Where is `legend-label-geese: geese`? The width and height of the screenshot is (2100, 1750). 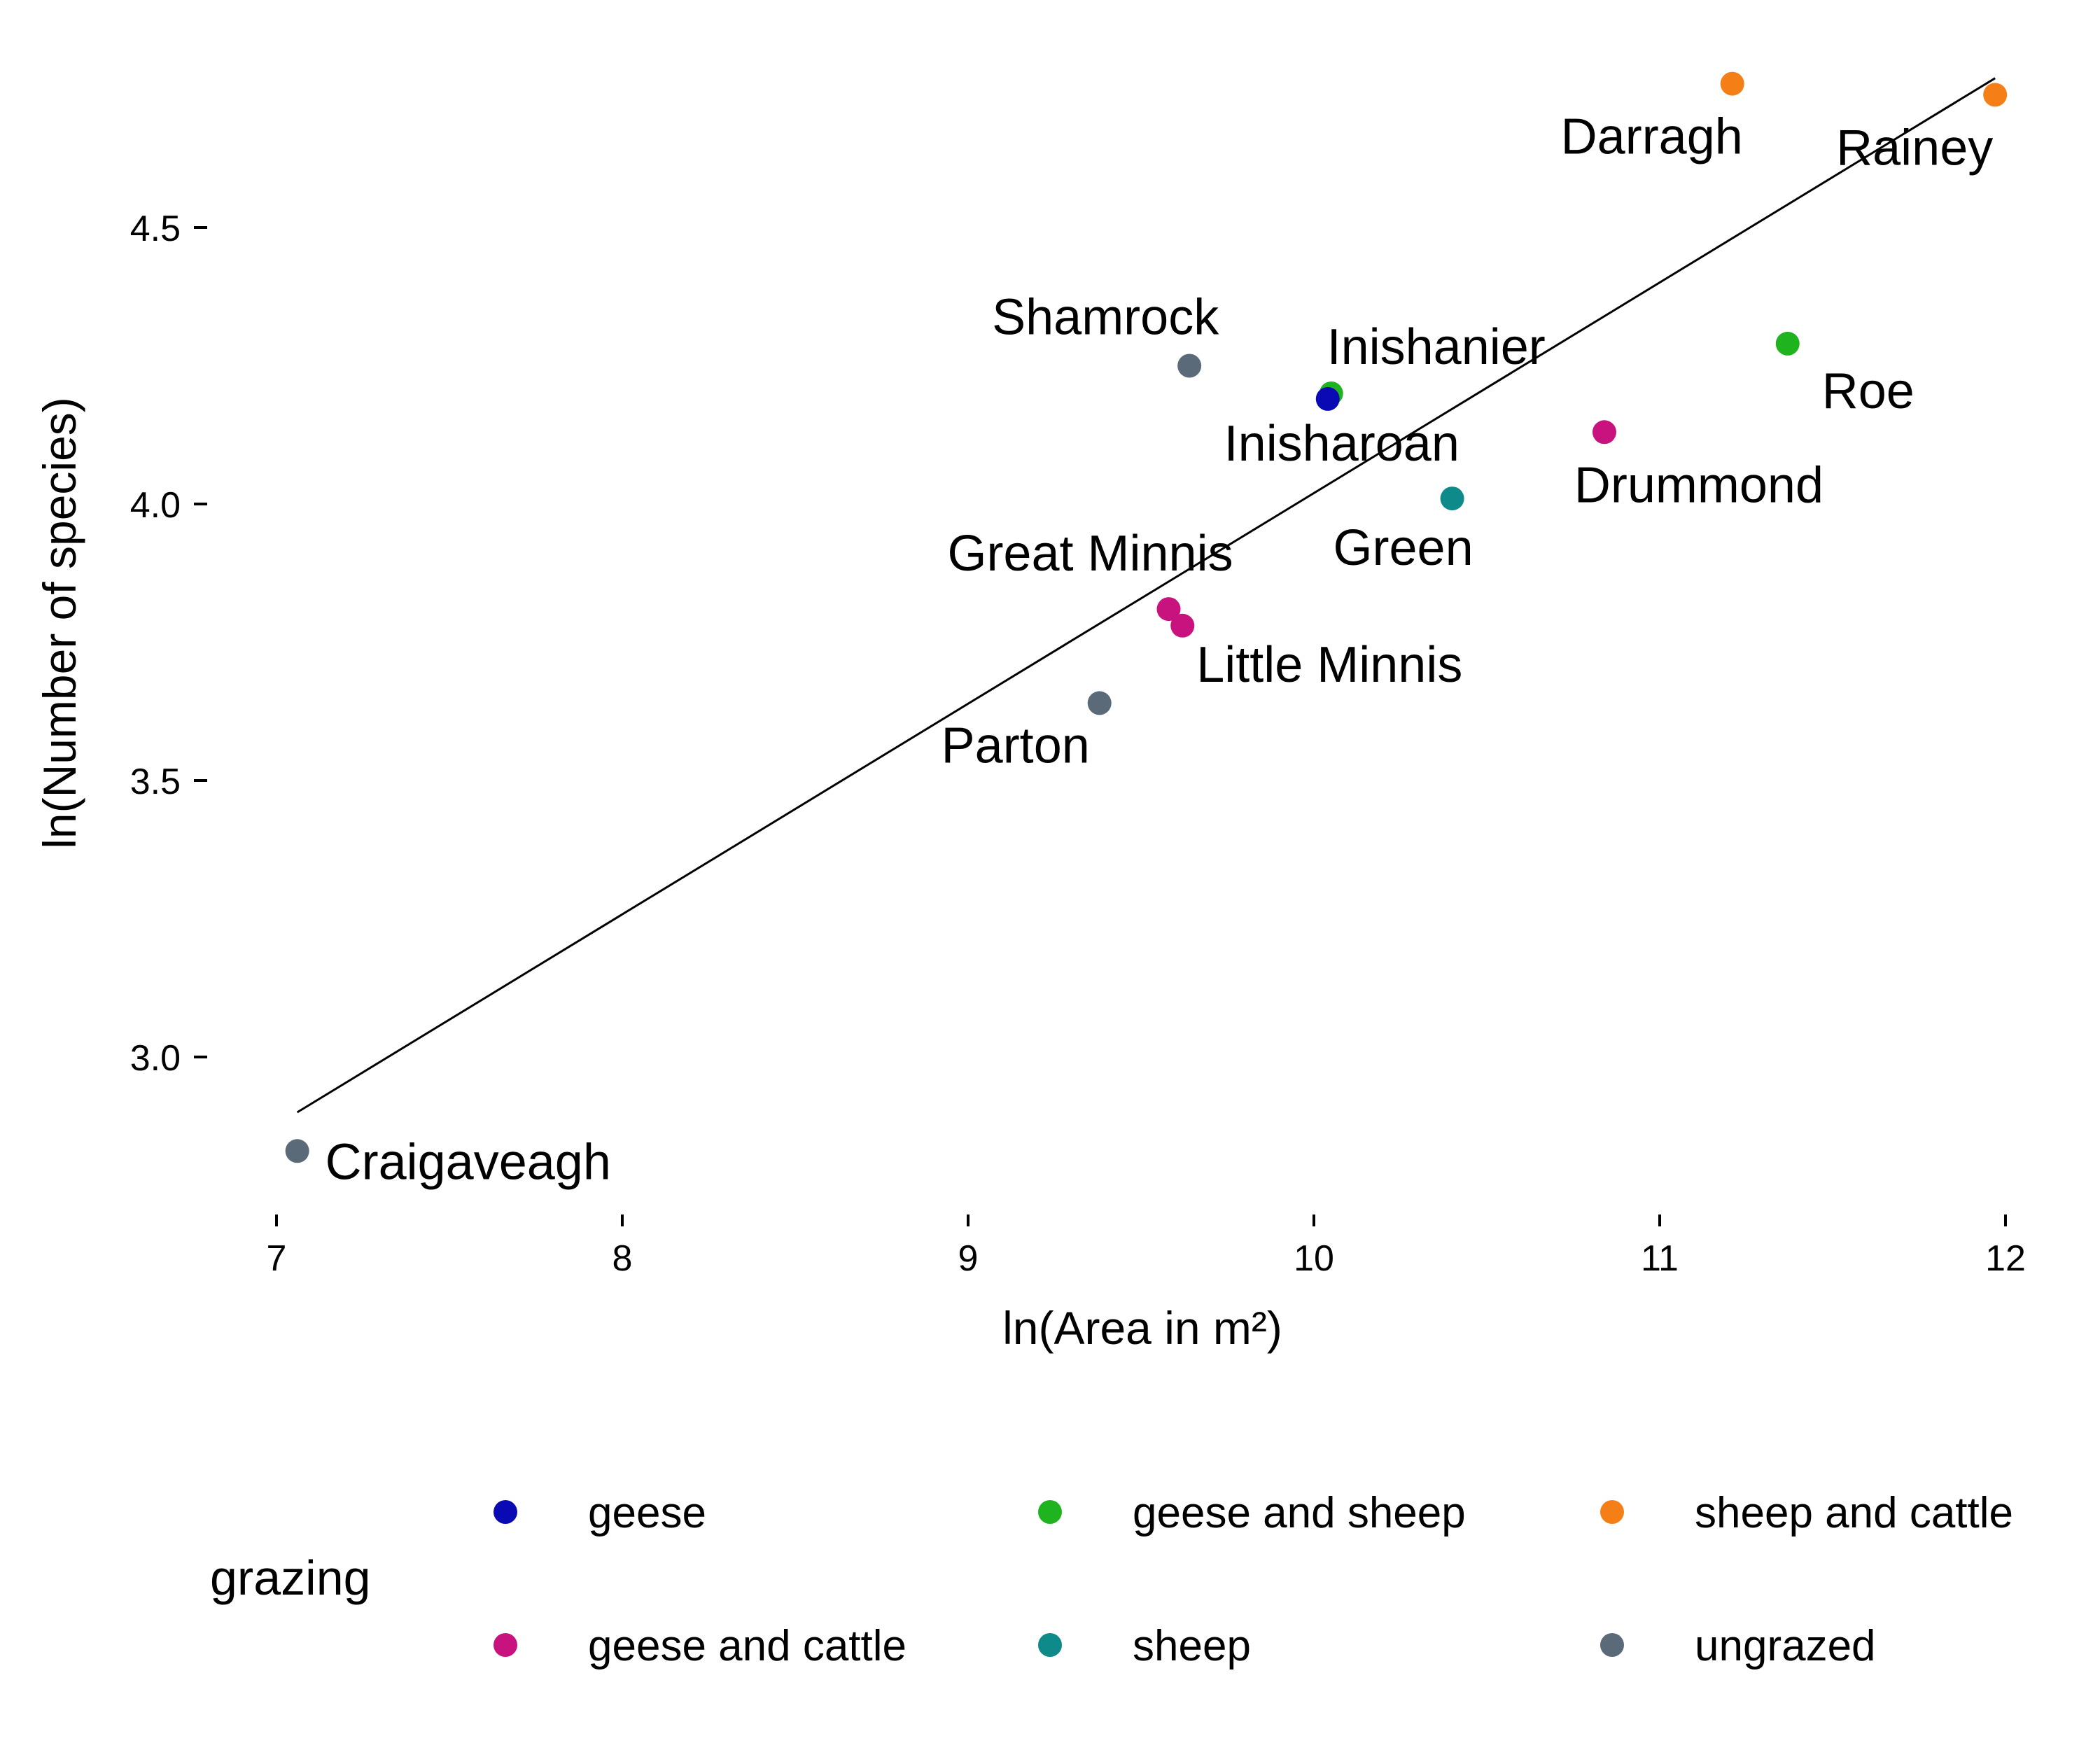
legend-label-geese: geese is located at coordinates (647, 1513).